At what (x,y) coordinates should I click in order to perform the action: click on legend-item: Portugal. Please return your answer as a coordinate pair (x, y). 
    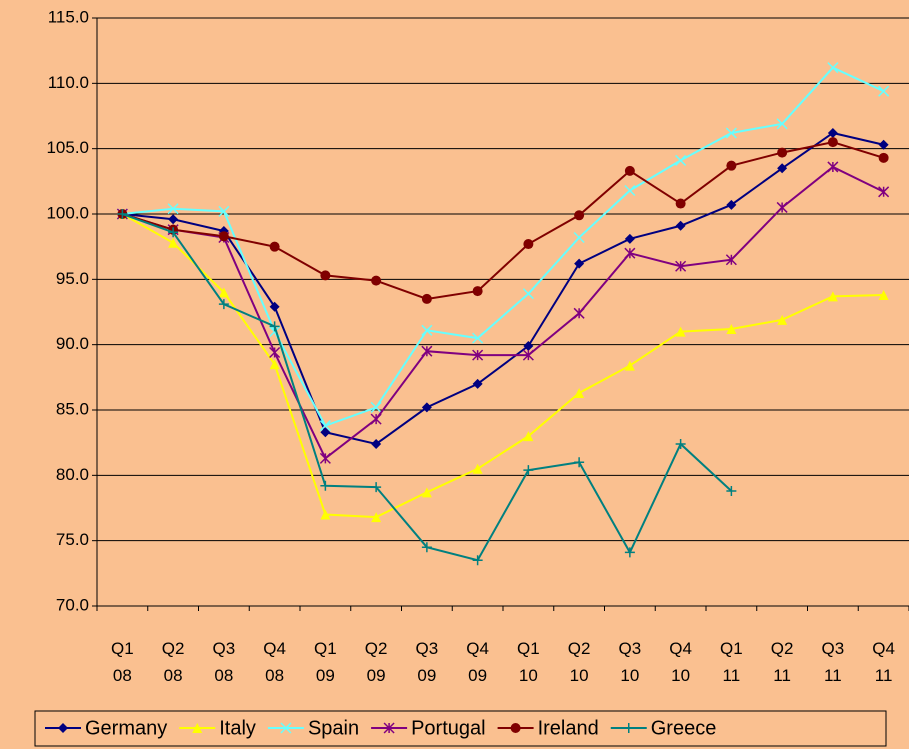
    Looking at the image, I should click on (428, 728).